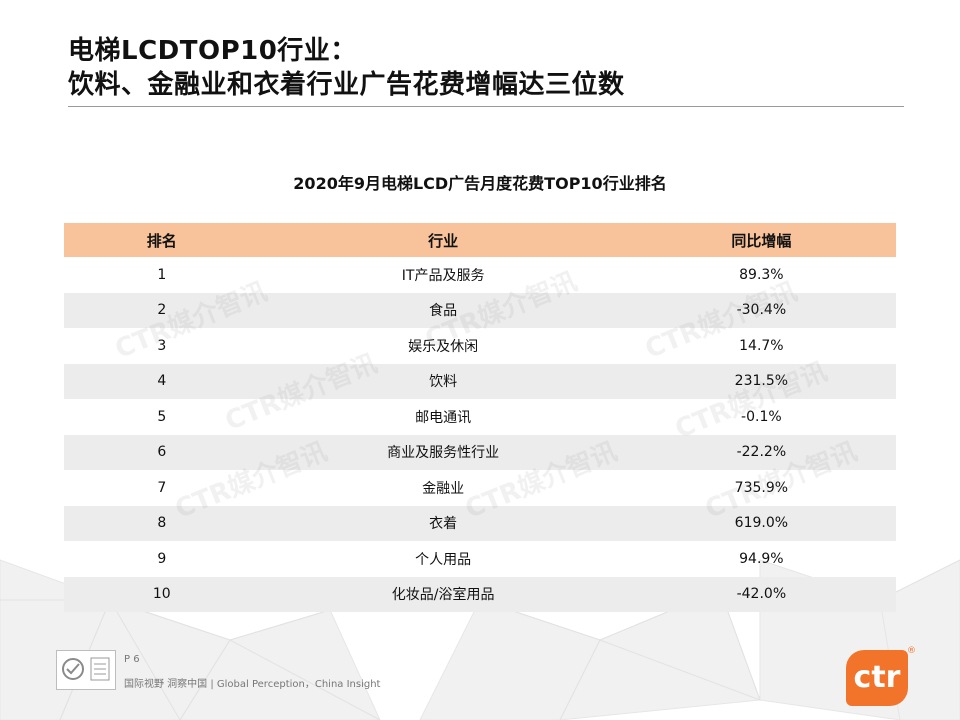  Describe the element at coordinates (761, 452) in the screenshot. I see `cell-growth: -22.2%` at that location.